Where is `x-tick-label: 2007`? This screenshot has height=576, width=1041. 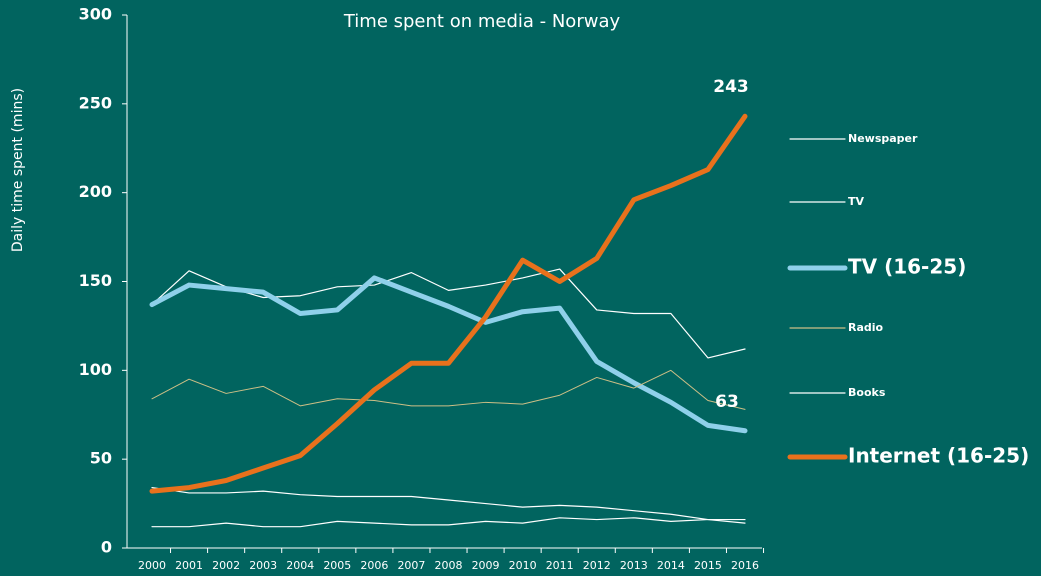 x-tick-label: 2007 is located at coordinates (411, 565).